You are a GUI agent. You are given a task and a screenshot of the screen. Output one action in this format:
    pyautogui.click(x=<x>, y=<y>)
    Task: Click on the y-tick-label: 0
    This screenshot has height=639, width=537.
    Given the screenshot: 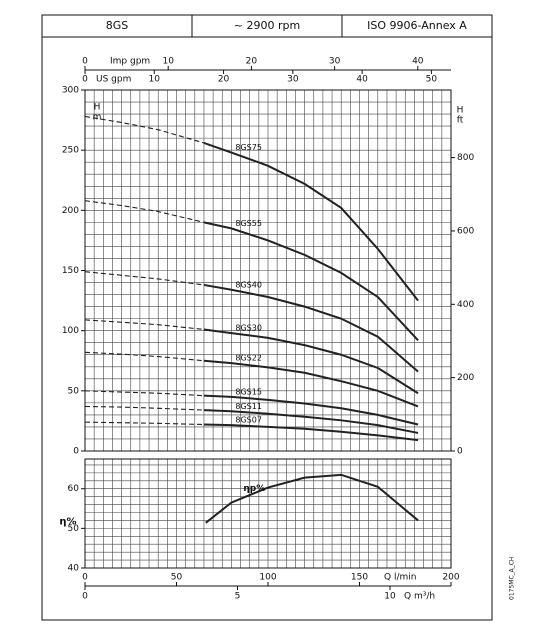 What is the action you would take?
    pyautogui.click(x=76, y=452)
    